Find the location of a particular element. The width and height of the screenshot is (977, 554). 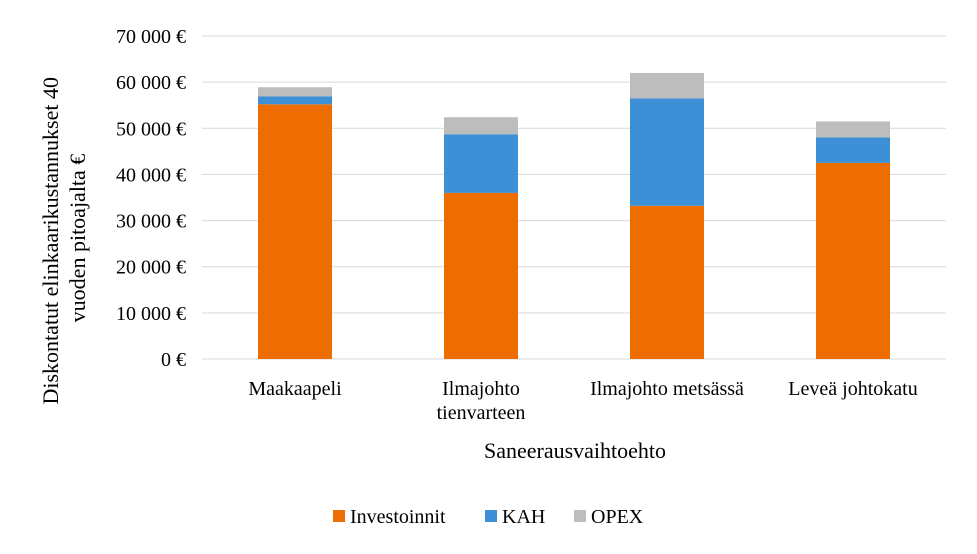

y-axis-title-line-1: Diskontatut elinkaarikustannukset 40 is located at coordinates (50, 241).